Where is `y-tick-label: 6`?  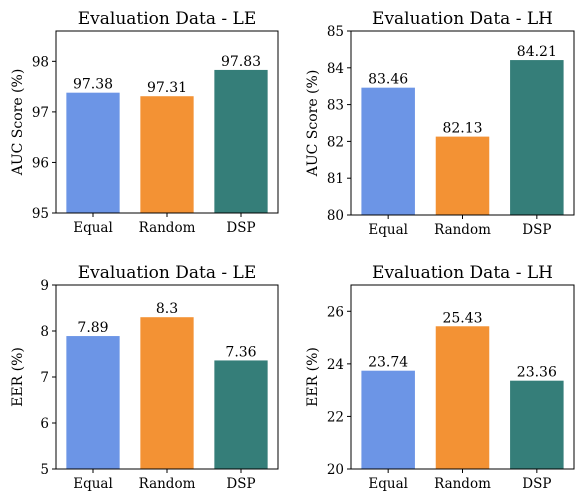 y-tick-label: 6 is located at coordinates (44, 424).